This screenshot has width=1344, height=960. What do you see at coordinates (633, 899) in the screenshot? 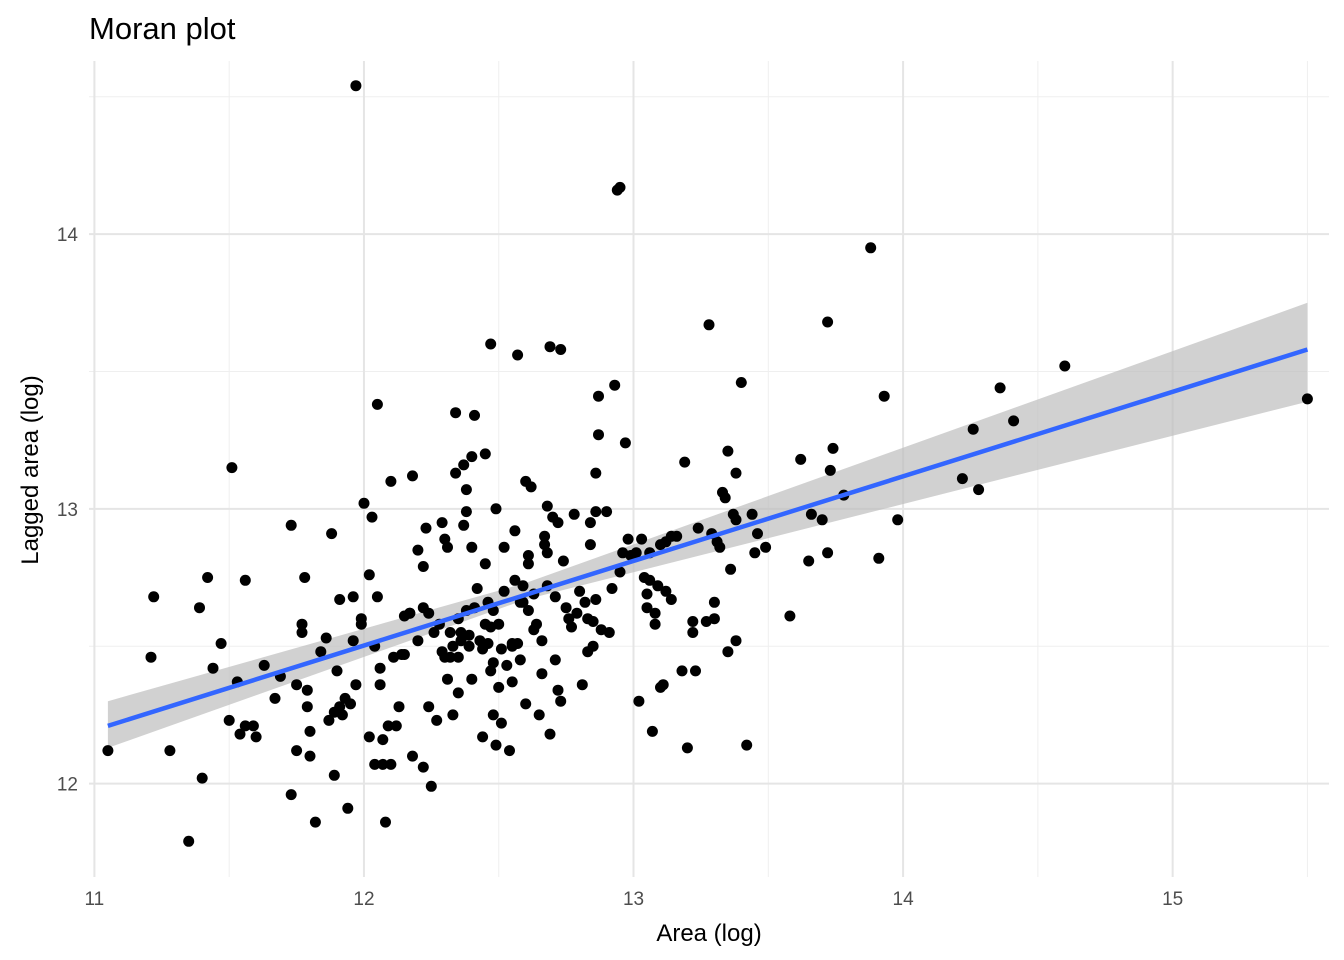
I see `x-tick-label: 13` at bounding box center [633, 899].